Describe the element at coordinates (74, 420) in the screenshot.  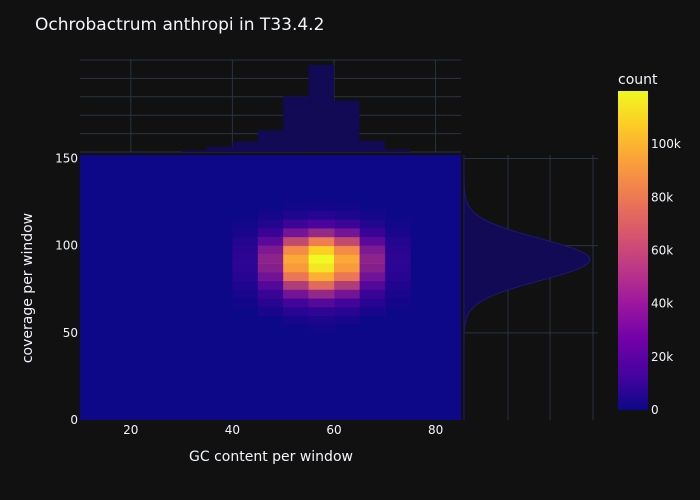
I see `y-tick-label-0: 0` at that location.